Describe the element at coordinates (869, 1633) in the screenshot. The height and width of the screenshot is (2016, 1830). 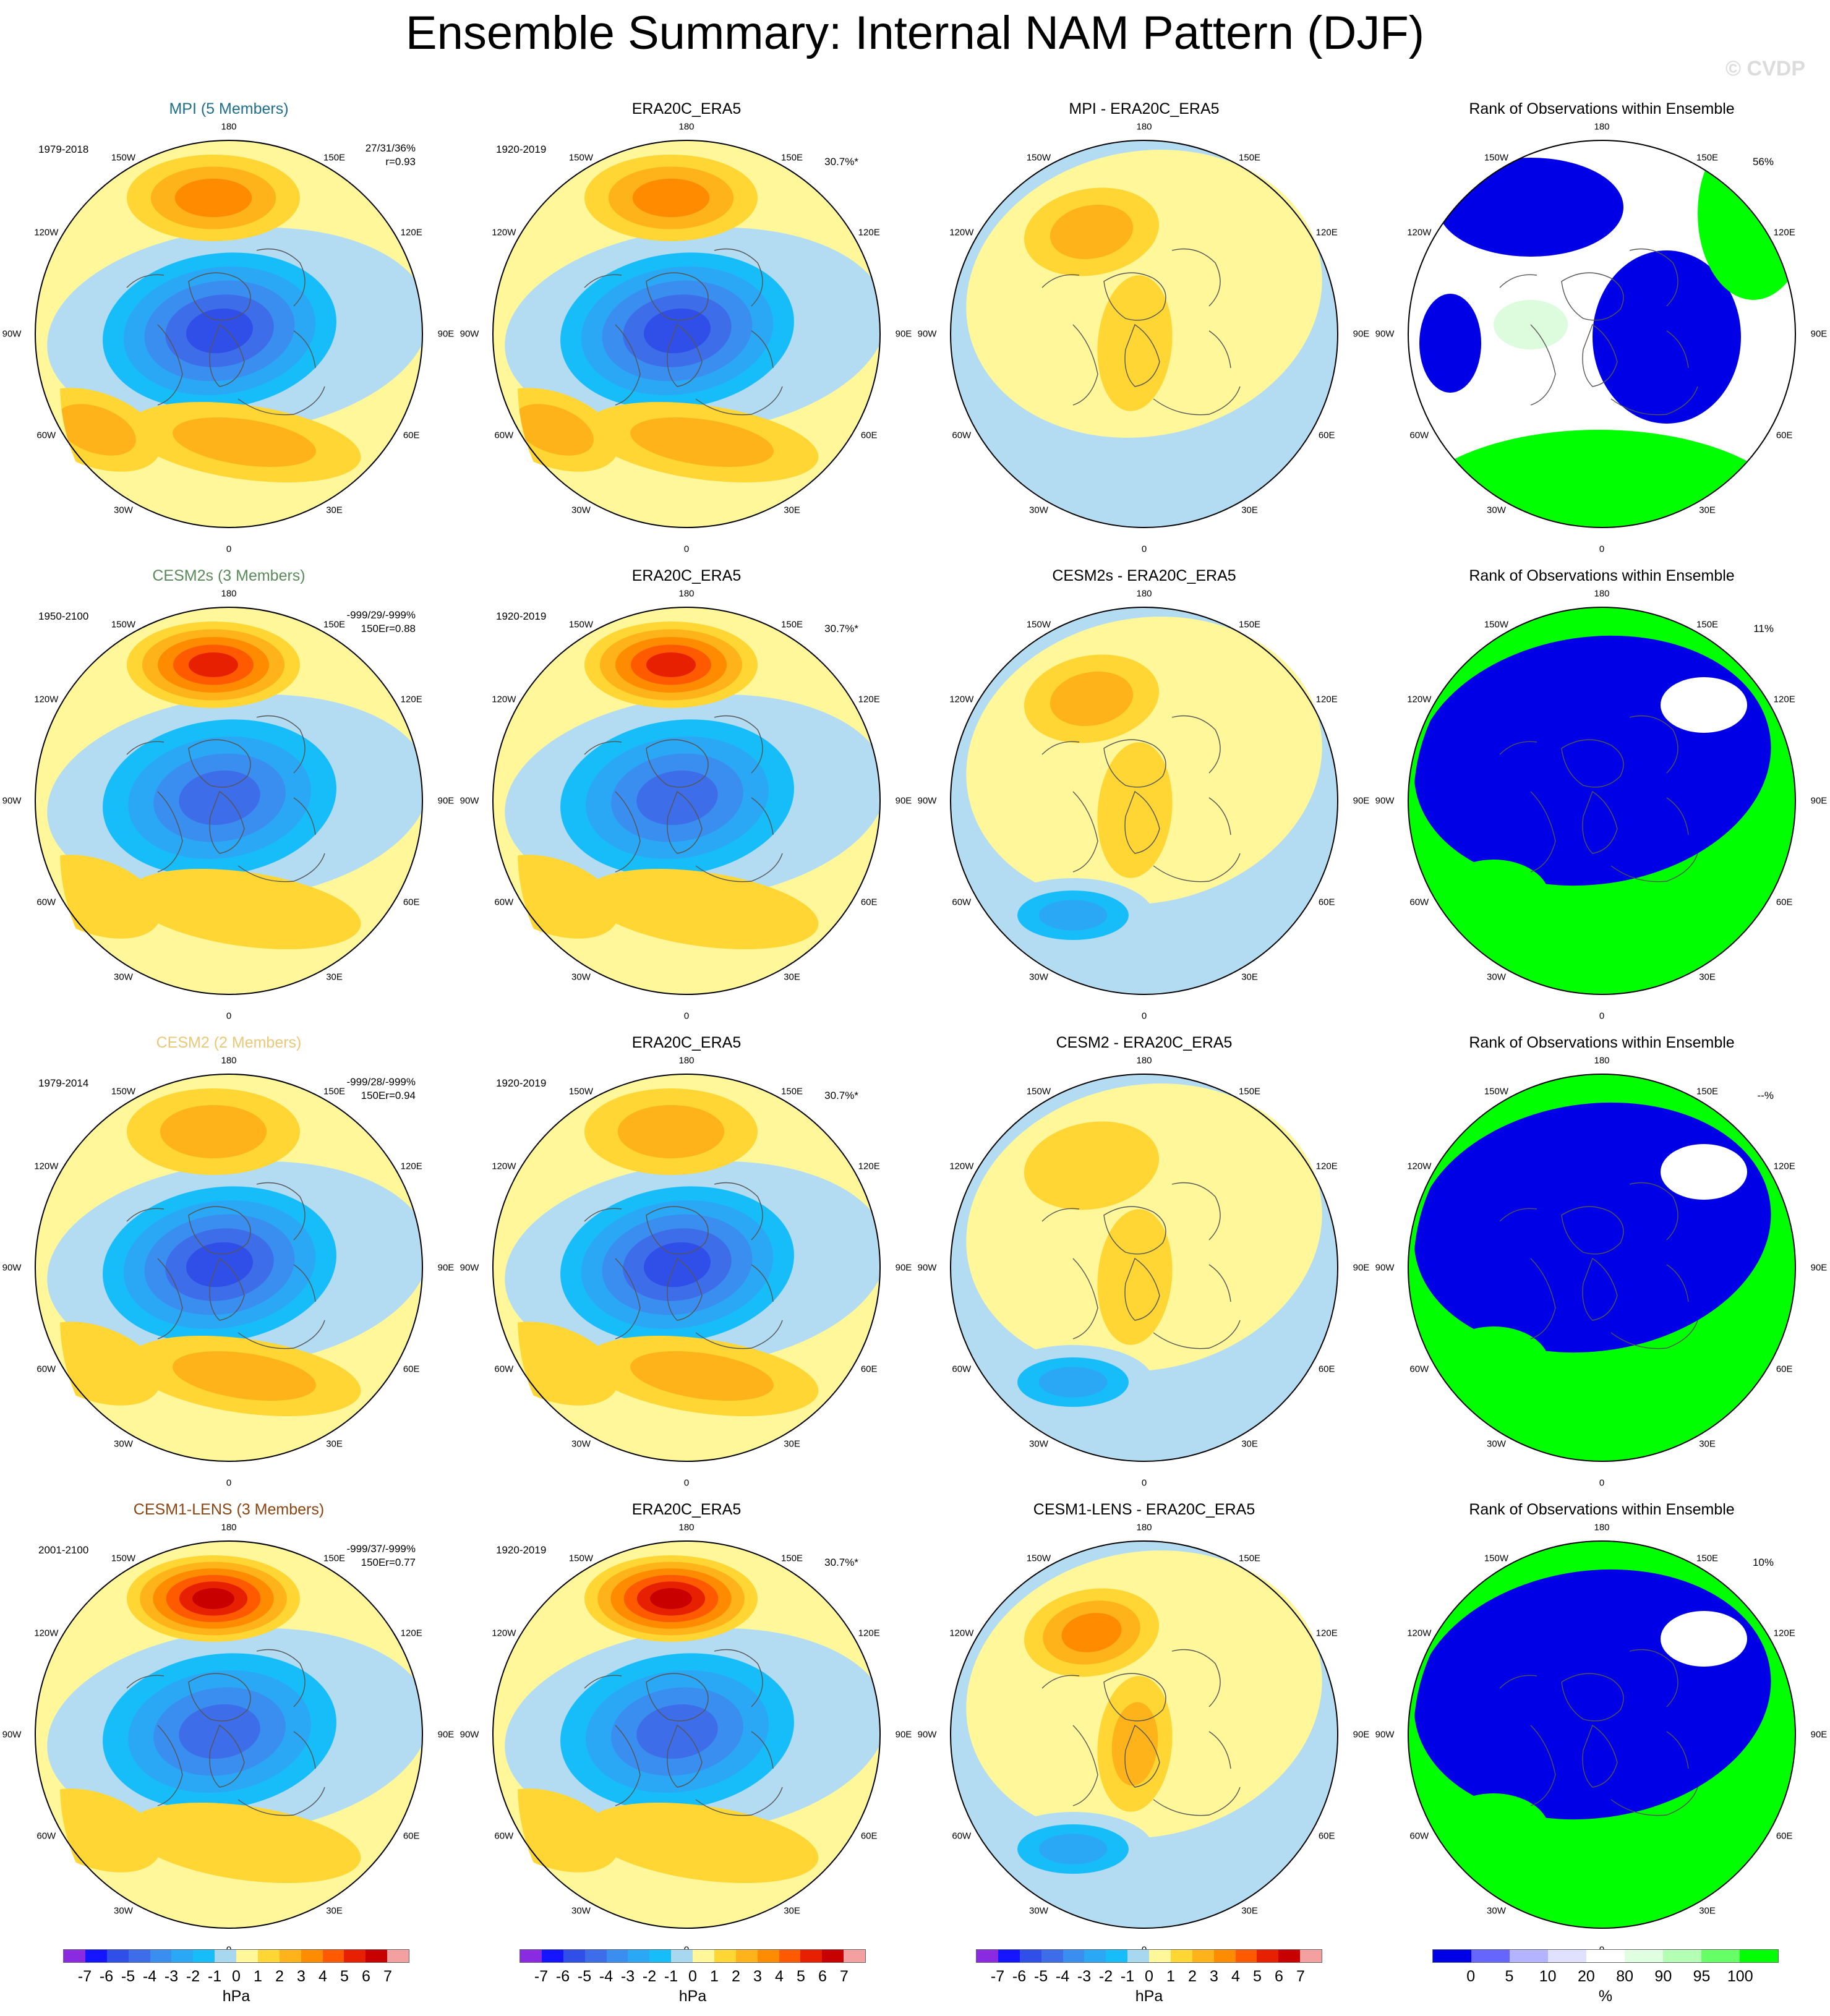
I see `label-120e: 120E` at that location.